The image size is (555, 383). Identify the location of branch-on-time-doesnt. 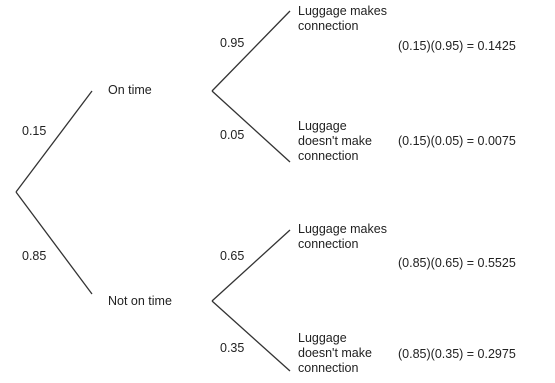
(251, 126).